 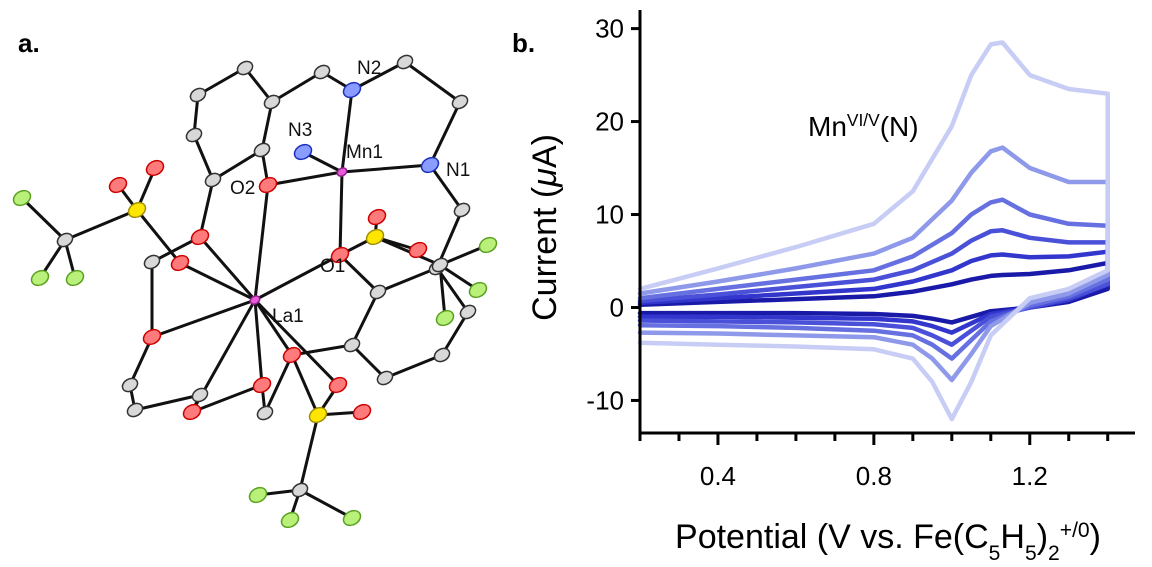 What do you see at coordinates (899, 126) in the screenshot?
I see `text-part: (N)` at bounding box center [899, 126].